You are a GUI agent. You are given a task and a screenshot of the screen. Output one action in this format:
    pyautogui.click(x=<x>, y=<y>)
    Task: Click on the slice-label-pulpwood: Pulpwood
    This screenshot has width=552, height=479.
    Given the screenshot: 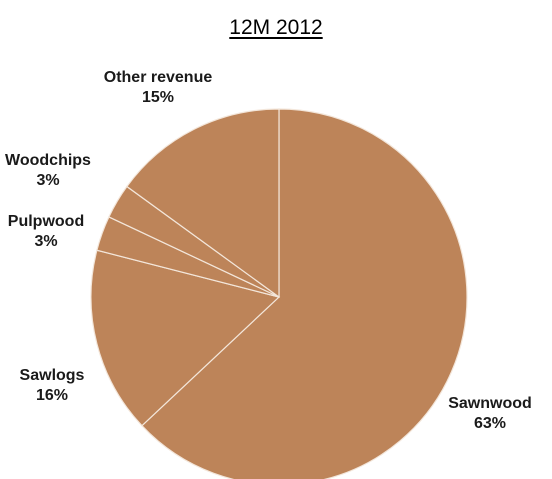 What is the action you would take?
    pyautogui.click(x=46, y=221)
    